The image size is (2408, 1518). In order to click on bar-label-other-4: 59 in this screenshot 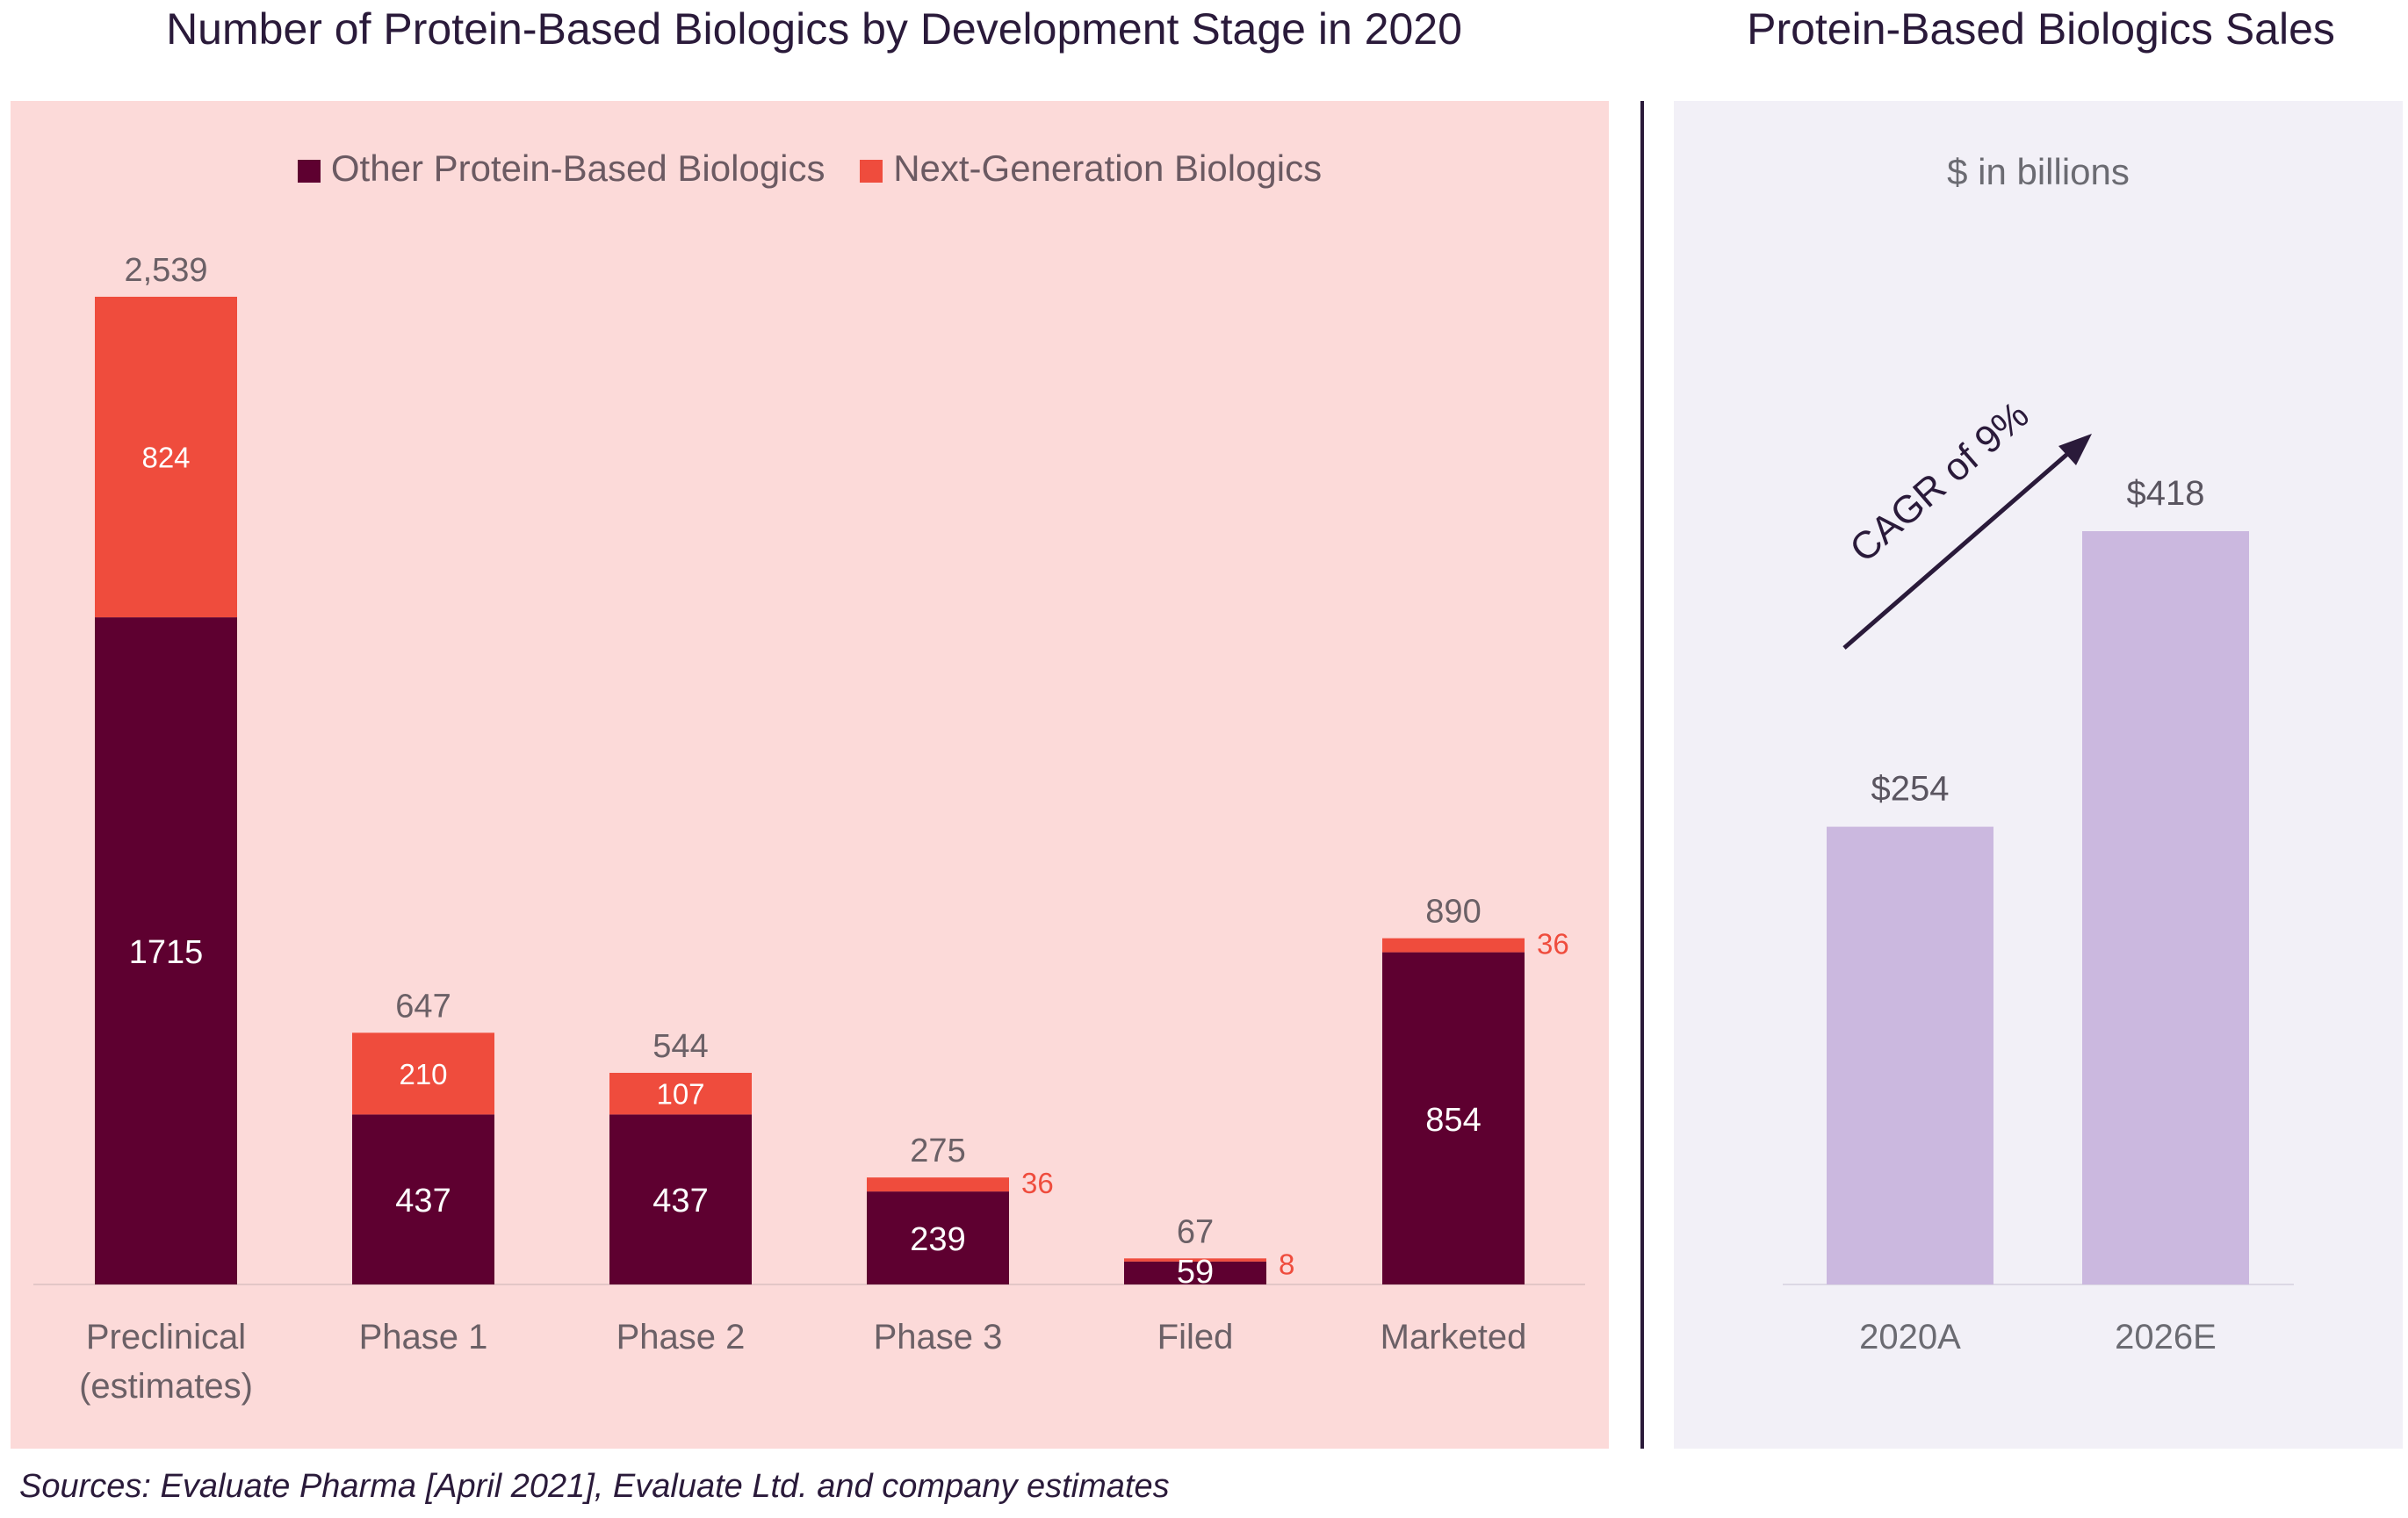, I will do `click(1195, 1273)`.